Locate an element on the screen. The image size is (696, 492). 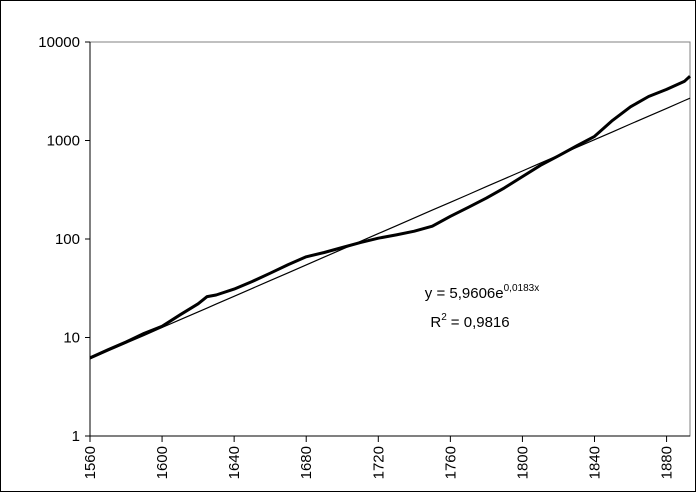
equation-exponent: 0,0183x is located at coordinates (522, 288).